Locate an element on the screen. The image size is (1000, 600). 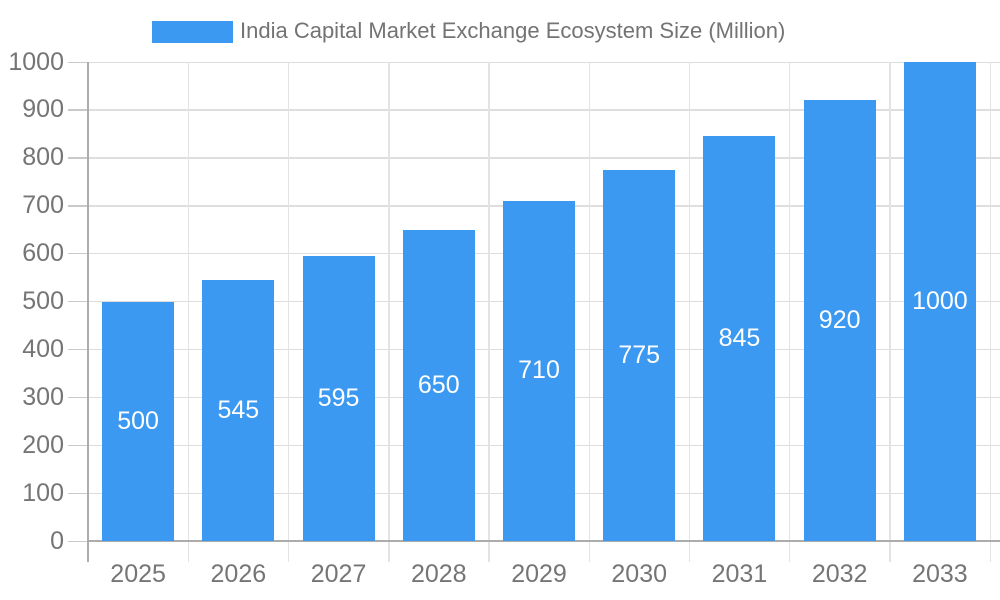
y-axis-label: 300 is located at coordinates (43, 396).